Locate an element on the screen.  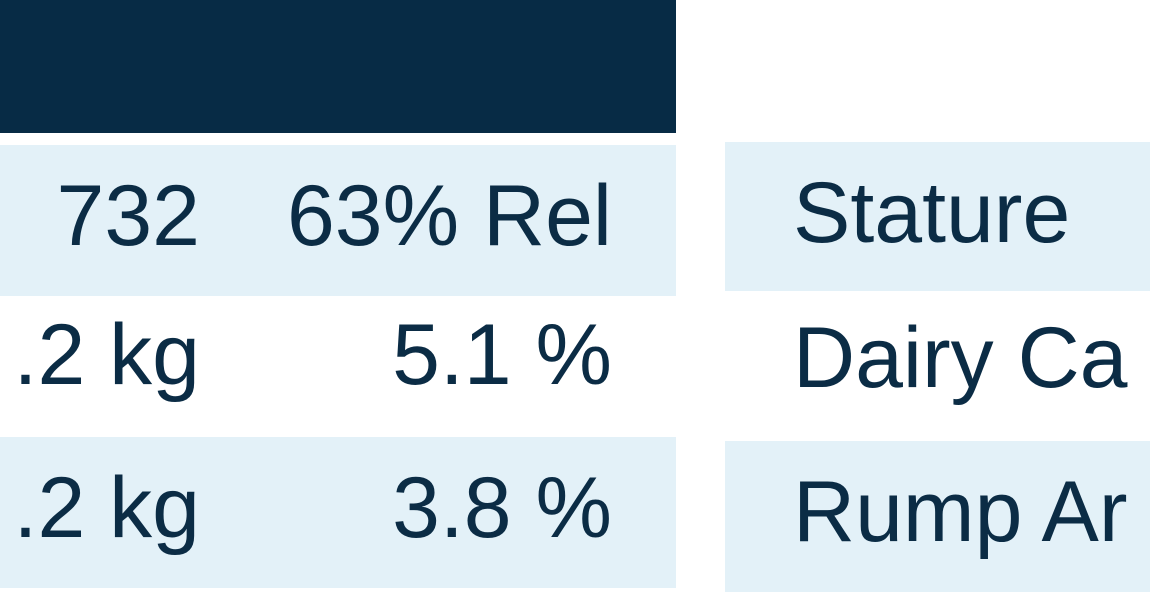
value-cell: 3.8 % is located at coordinates (502, 508).